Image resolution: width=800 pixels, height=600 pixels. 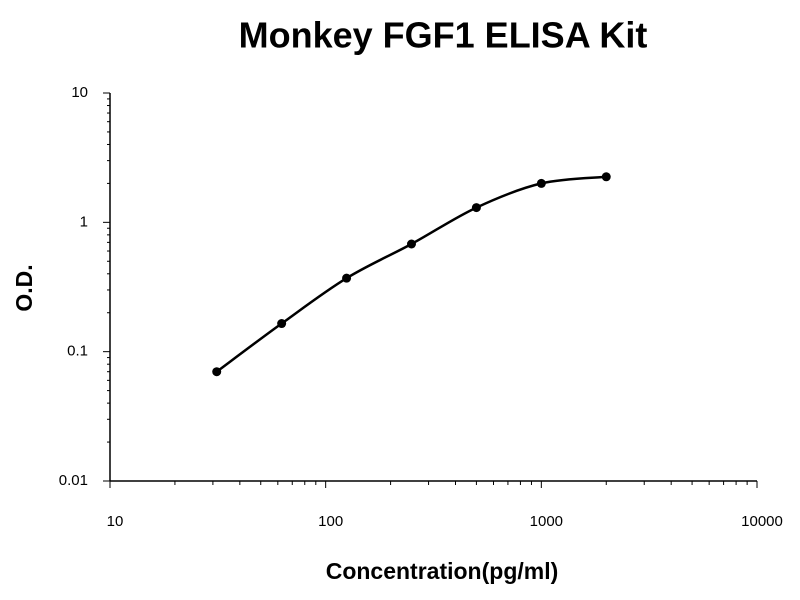 I want to click on y-tick-label: 1, so click(x=84, y=221).